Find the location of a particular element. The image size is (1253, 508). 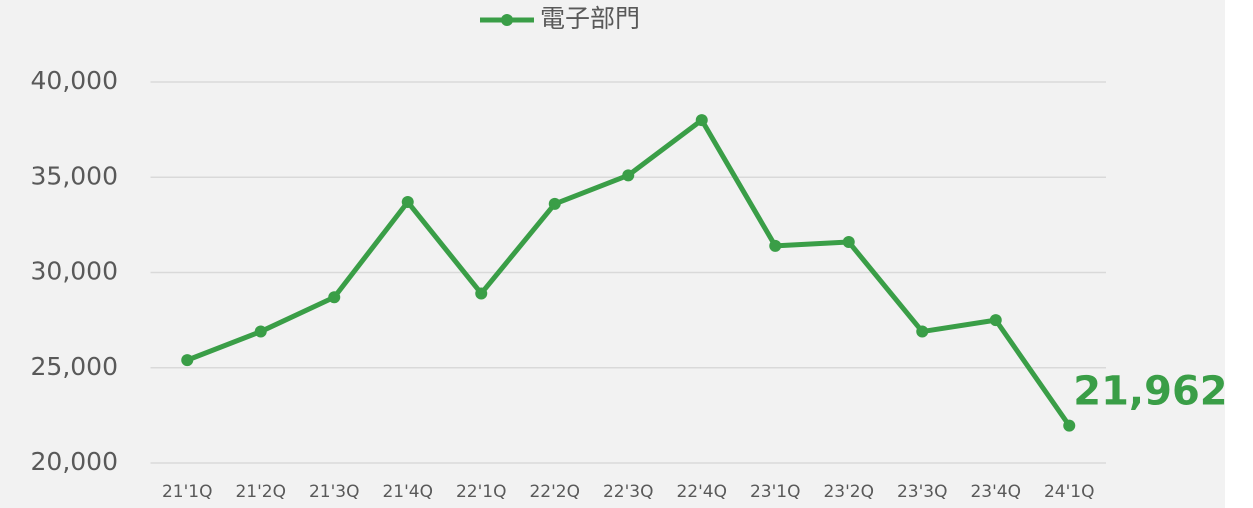

x-tick-label: 21'1Q is located at coordinates (187, 492).